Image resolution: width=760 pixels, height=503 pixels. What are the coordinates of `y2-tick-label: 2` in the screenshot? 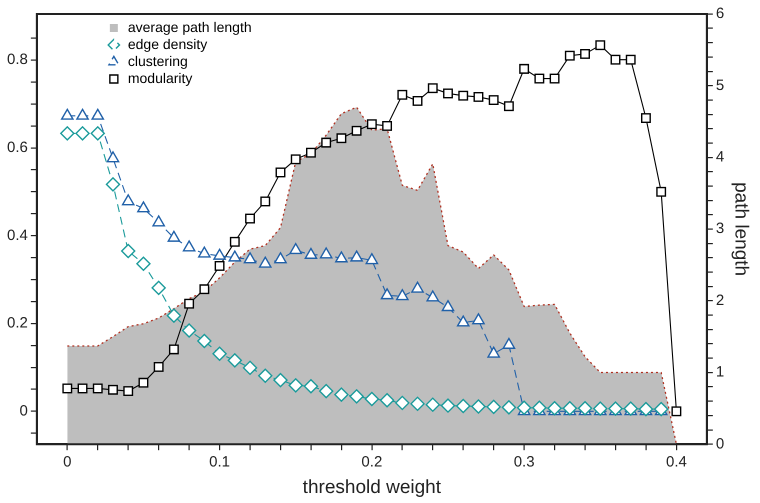 It's located at (720, 300).